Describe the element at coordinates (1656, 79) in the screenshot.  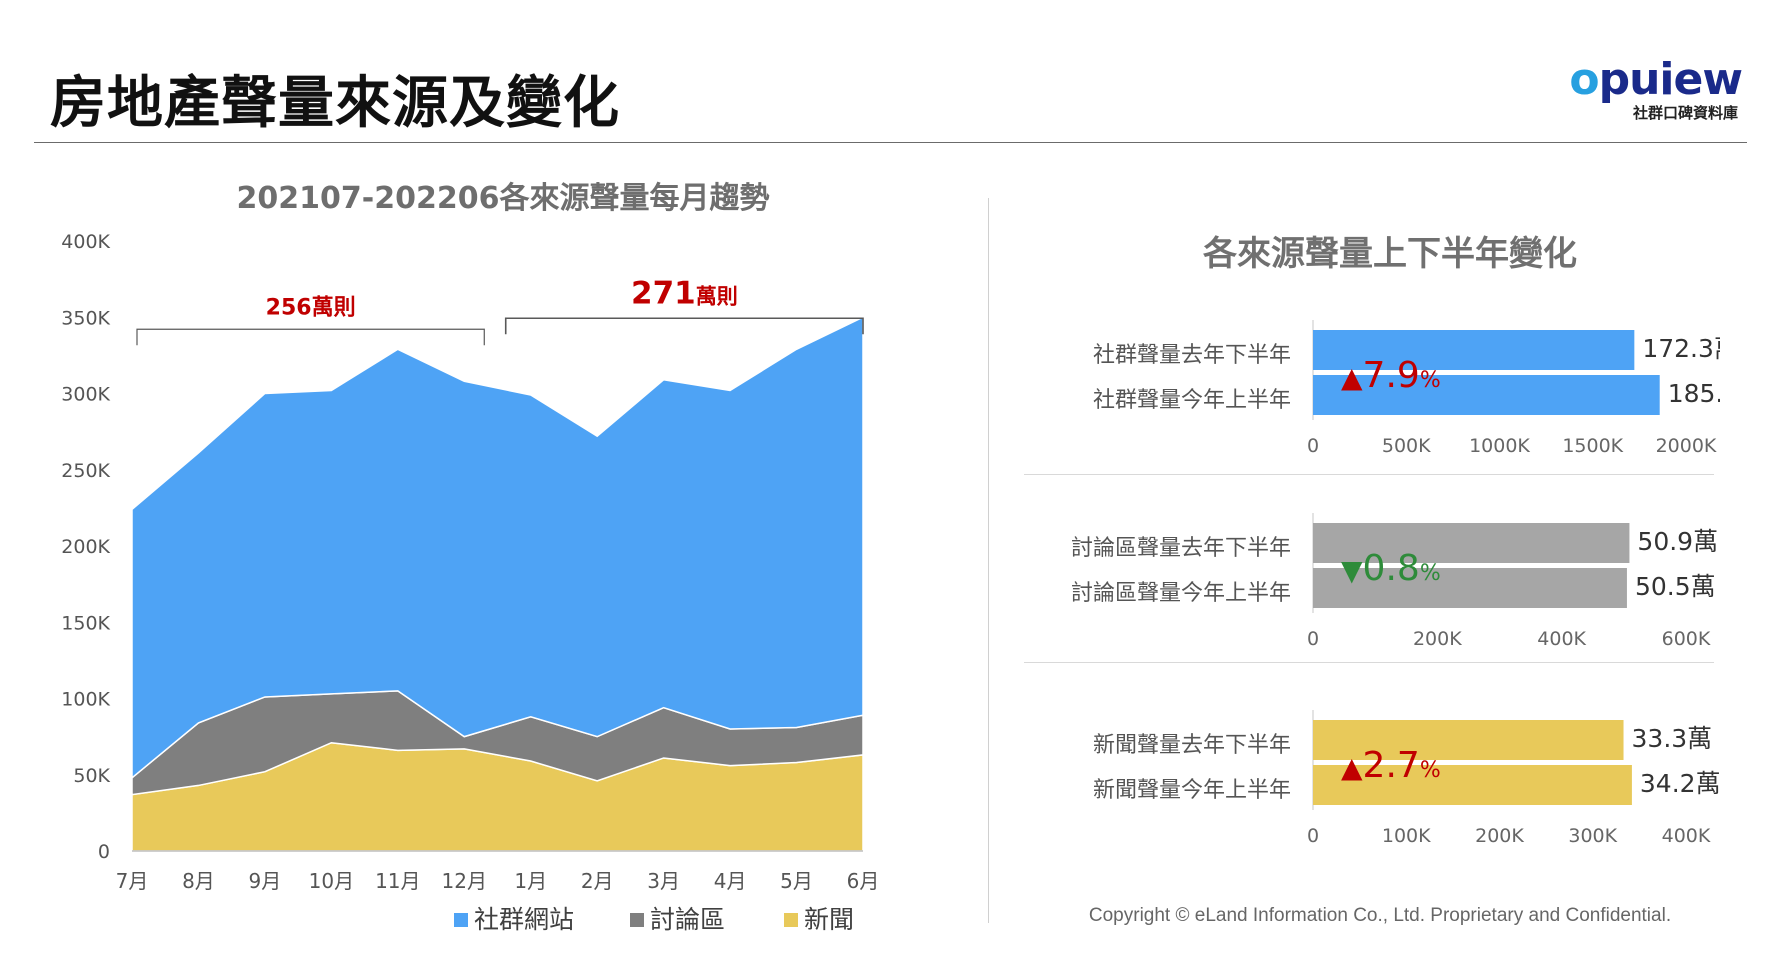
I see `logo-wordmark: opuiew` at that location.